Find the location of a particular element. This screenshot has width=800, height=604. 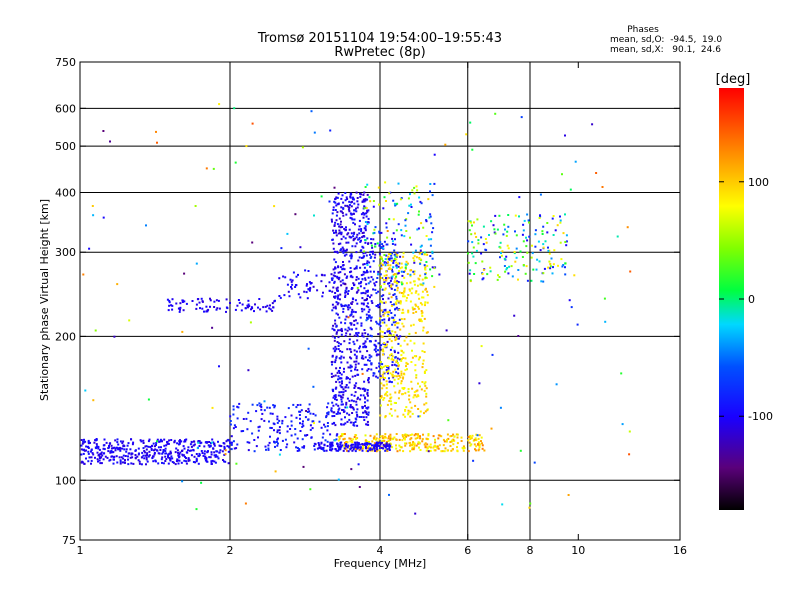

colorbar-tick-label: -100 is located at coordinates (760, 416).